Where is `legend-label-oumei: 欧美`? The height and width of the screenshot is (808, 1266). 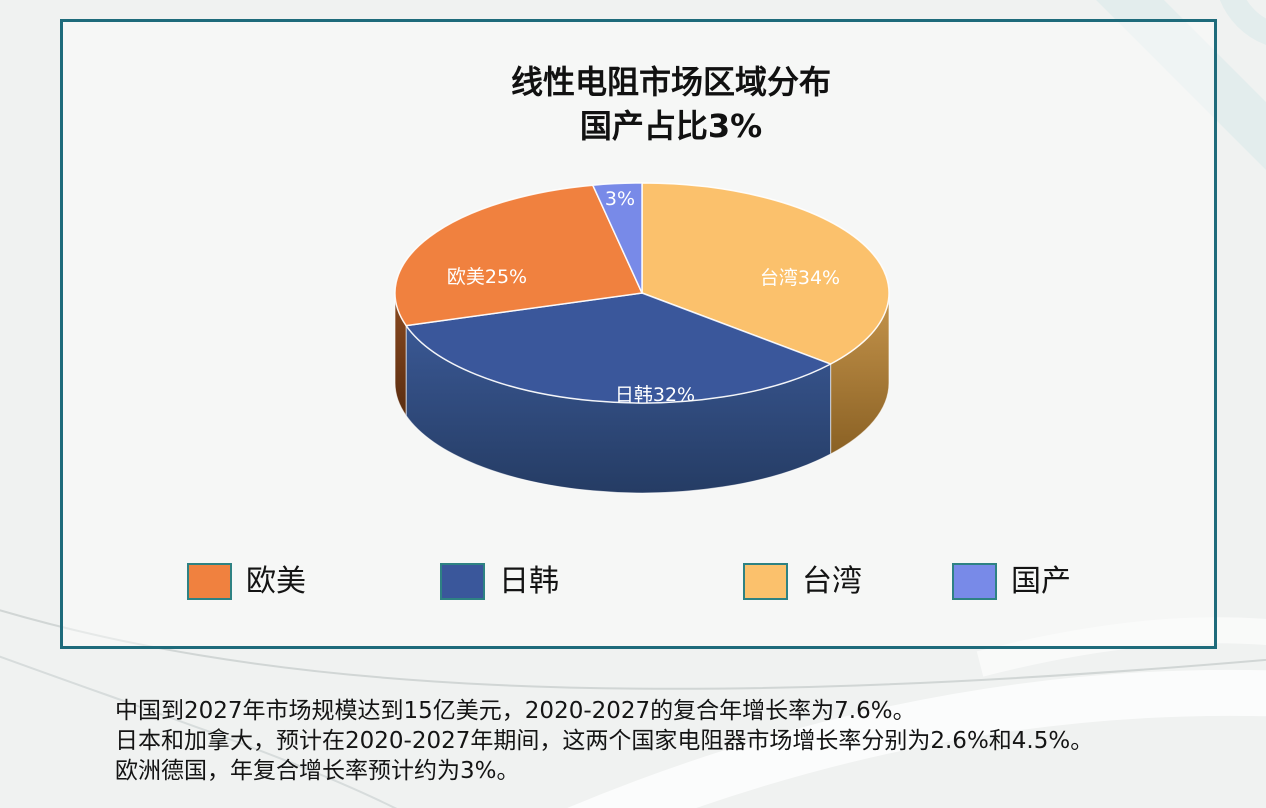
legend-label-oumei: 欧美 is located at coordinates (276, 581).